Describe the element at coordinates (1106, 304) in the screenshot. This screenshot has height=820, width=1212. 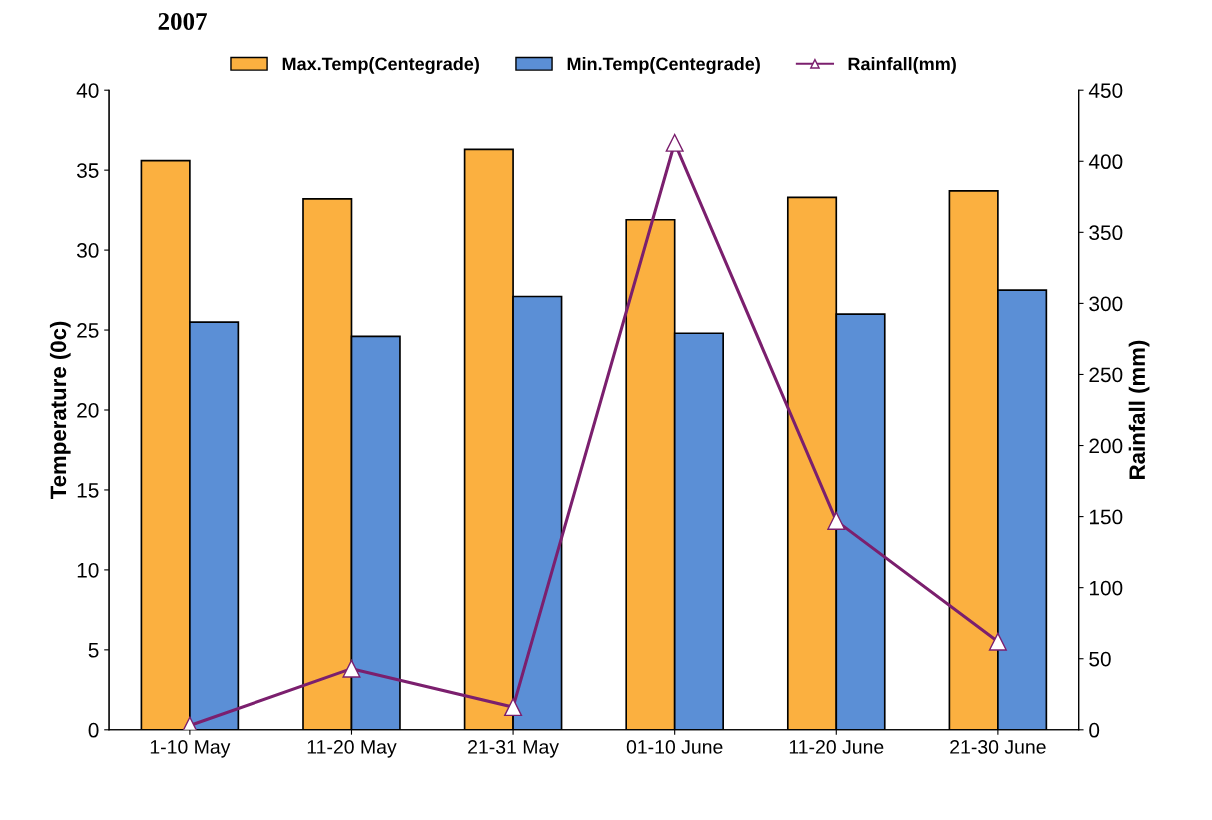
I see `y2-tick-label: 300` at that location.